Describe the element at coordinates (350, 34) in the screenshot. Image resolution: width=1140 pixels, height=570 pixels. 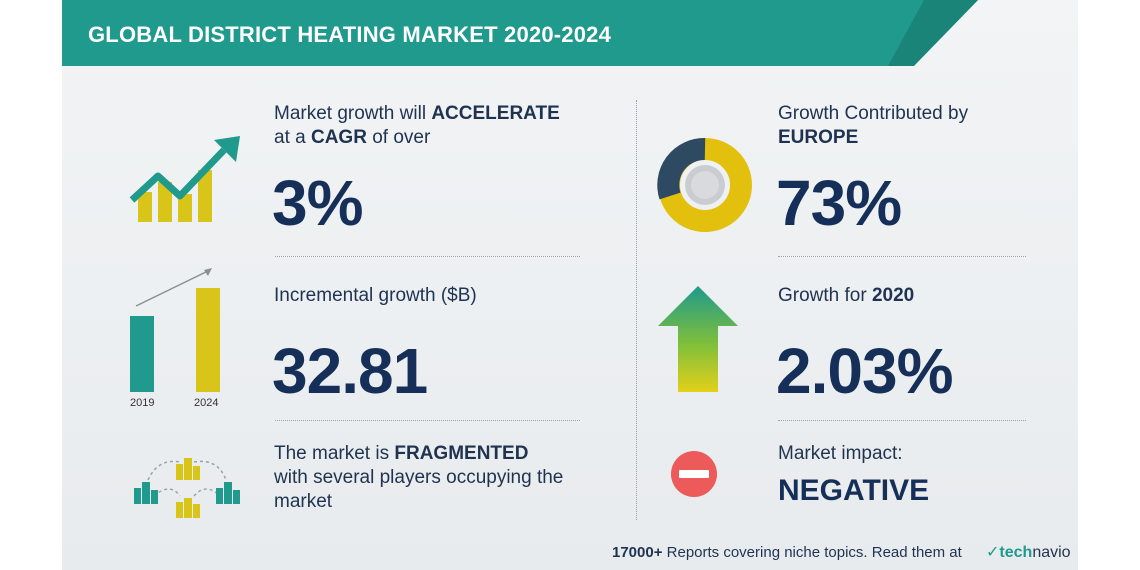
I see `page-title: GLOBAL DISTRICT HEATING MARKET 2020-2024` at that location.